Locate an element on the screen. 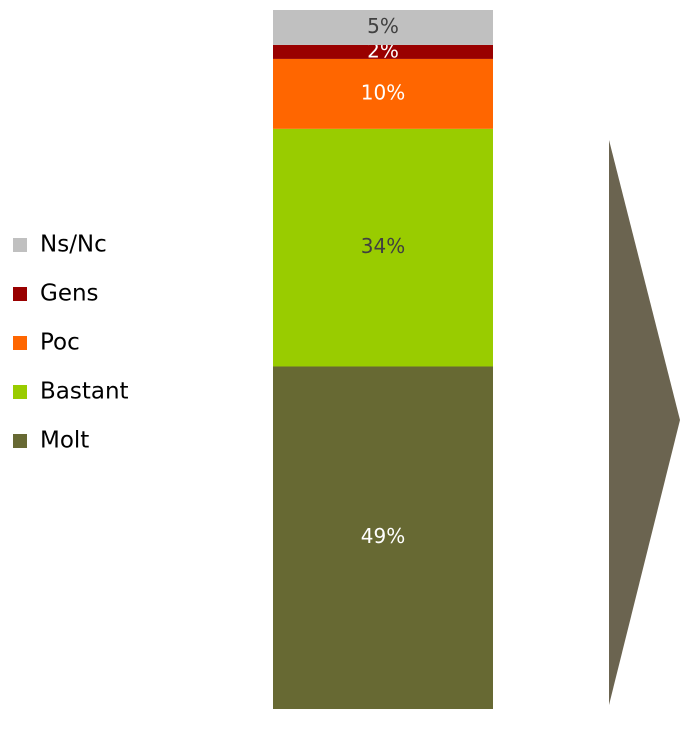 The image size is (680, 739). legend-label: Poc is located at coordinates (60, 343).